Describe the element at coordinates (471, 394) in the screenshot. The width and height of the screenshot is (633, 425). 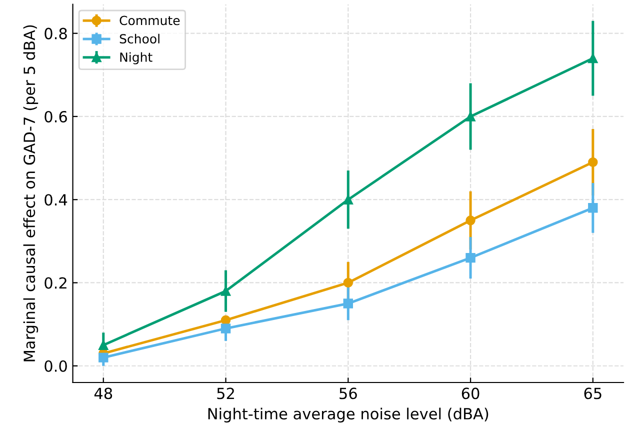
I see `x-tick-label: 60` at that location.